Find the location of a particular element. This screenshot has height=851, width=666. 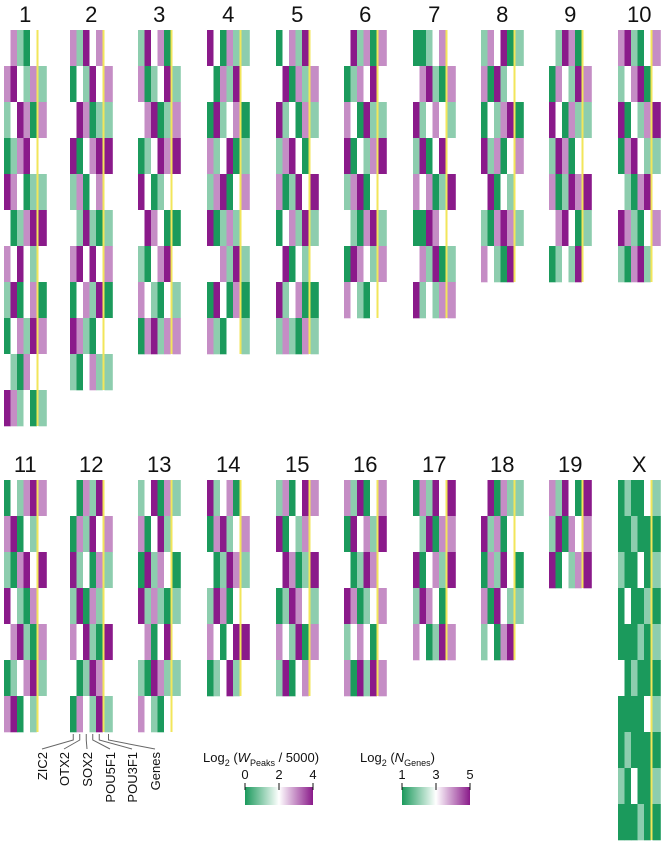

chromosome-label: 15 is located at coordinates (297, 464).